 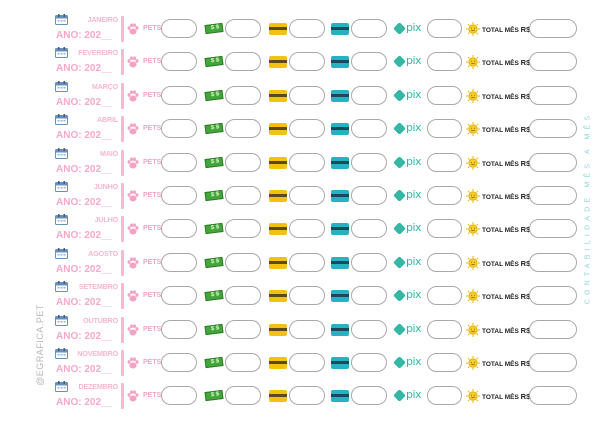 What do you see at coordinates (102, 19) in the screenshot?
I see `month-name: JANEIRO` at bounding box center [102, 19].